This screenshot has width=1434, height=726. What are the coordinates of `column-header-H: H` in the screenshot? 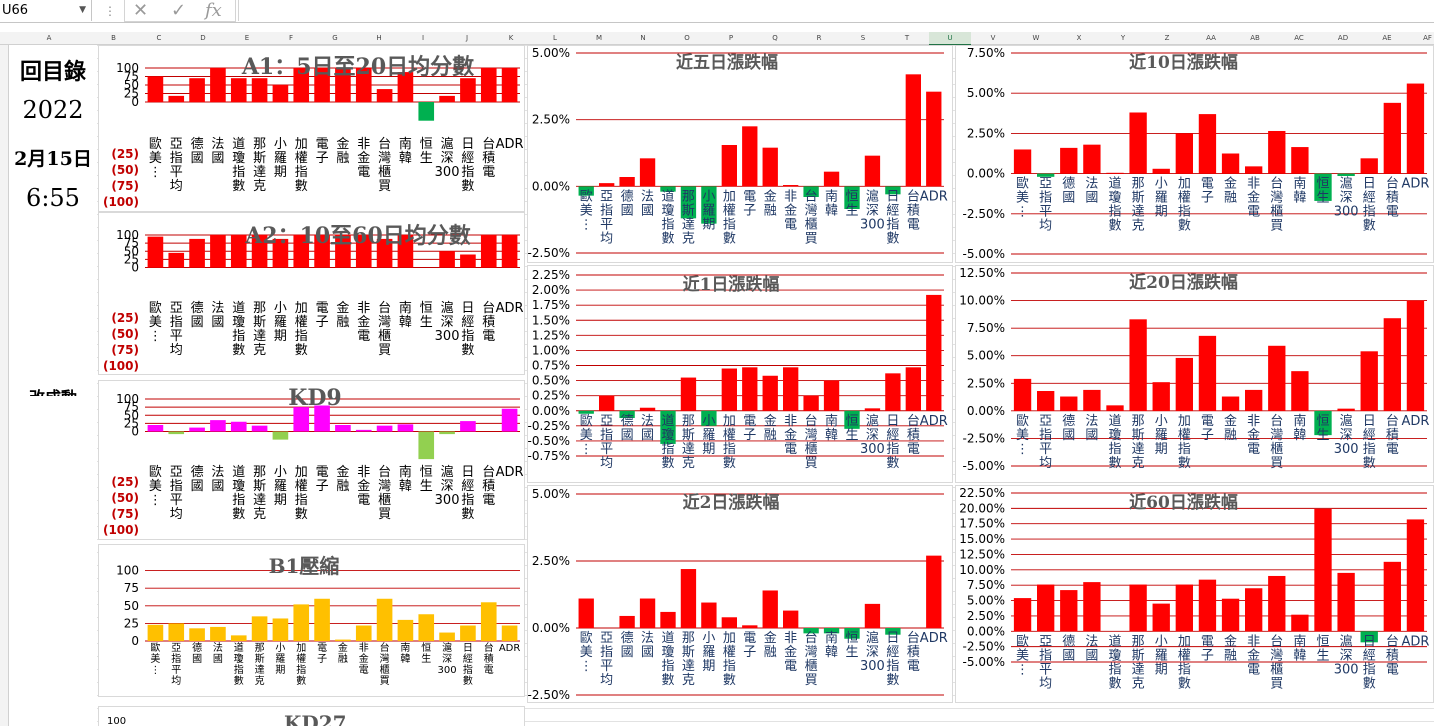 It's located at (379, 38).